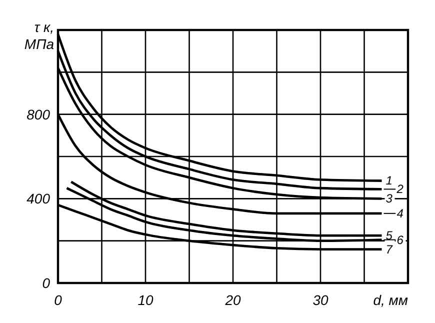 The height and width of the screenshot is (323, 435). I want to click on series-label: 1, so click(389, 181).